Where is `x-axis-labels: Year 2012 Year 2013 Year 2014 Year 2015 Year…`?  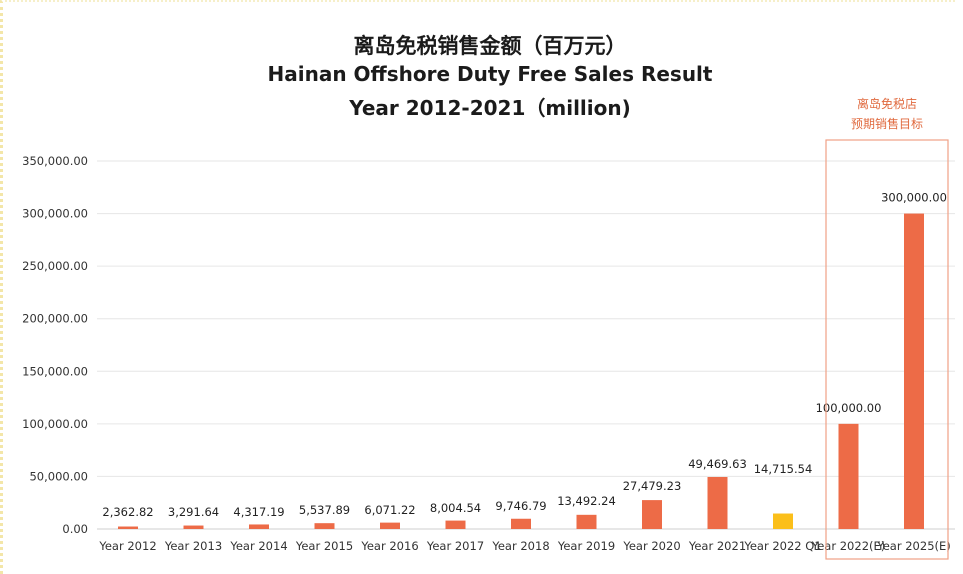 x-axis-labels: Year 2012 Year 2013 Year 2014 Year 2015 Year… is located at coordinates (524, 546).